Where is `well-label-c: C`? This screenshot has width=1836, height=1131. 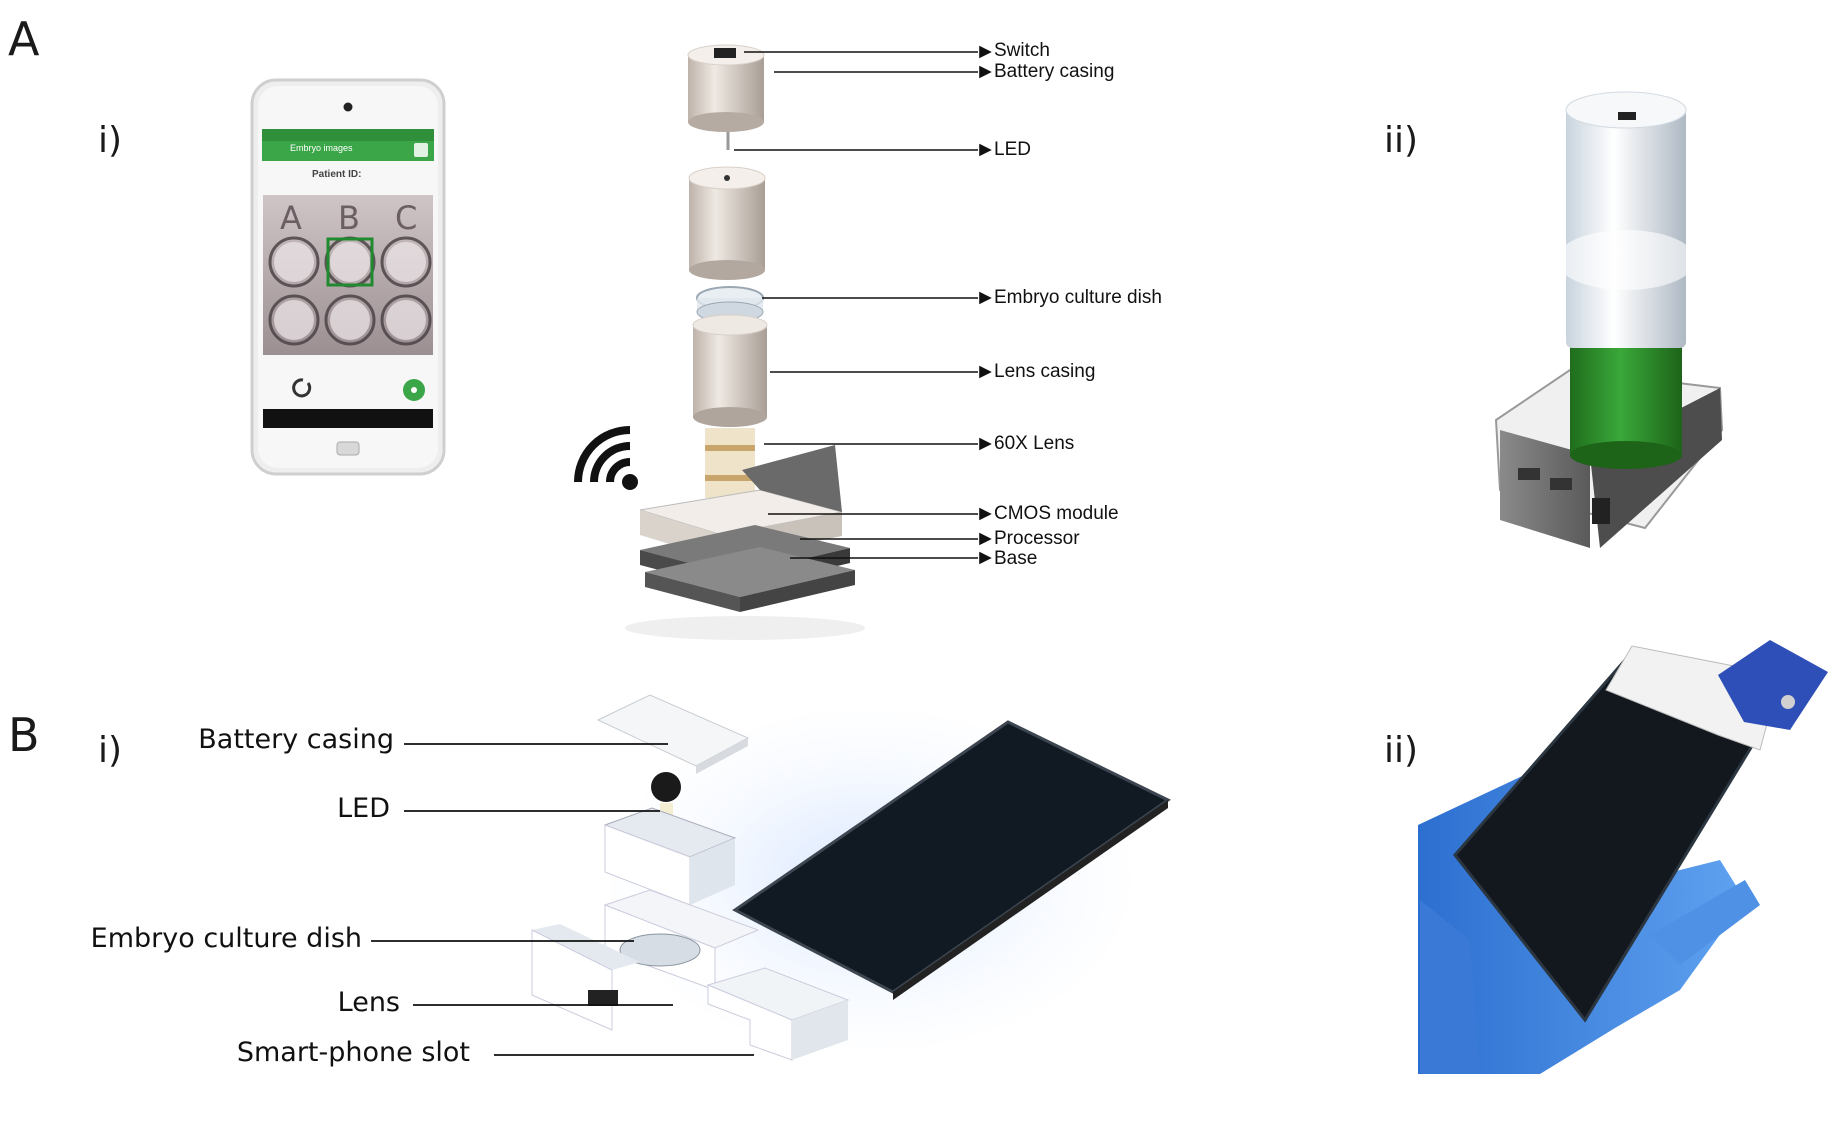
well-label-c: C is located at coordinates (406, 218).